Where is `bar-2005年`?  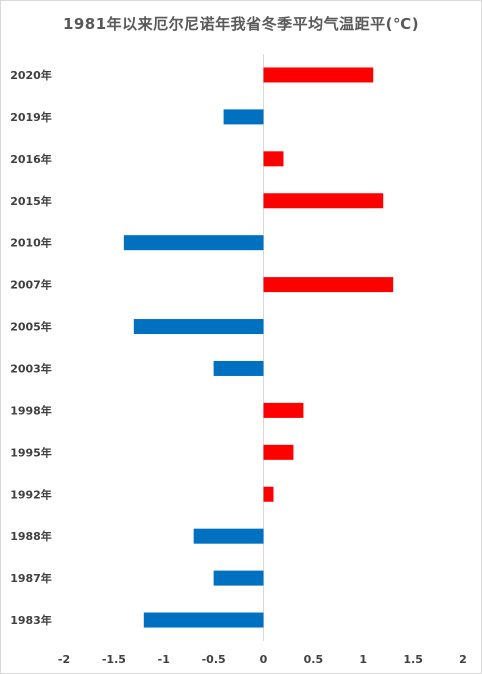
bar-2005年 is located at coordinates (198, 327).